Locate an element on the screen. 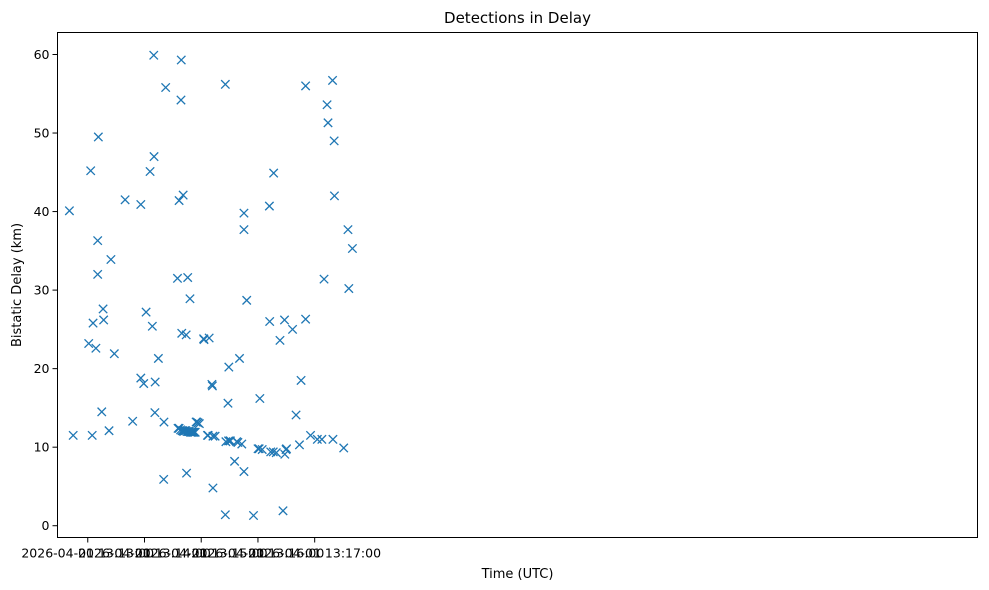 Image resolution: width=989 pixels, height=590 pixels. x-tick-label: 2026-04-01 13:16:00 is located at coordinates (258, 553).